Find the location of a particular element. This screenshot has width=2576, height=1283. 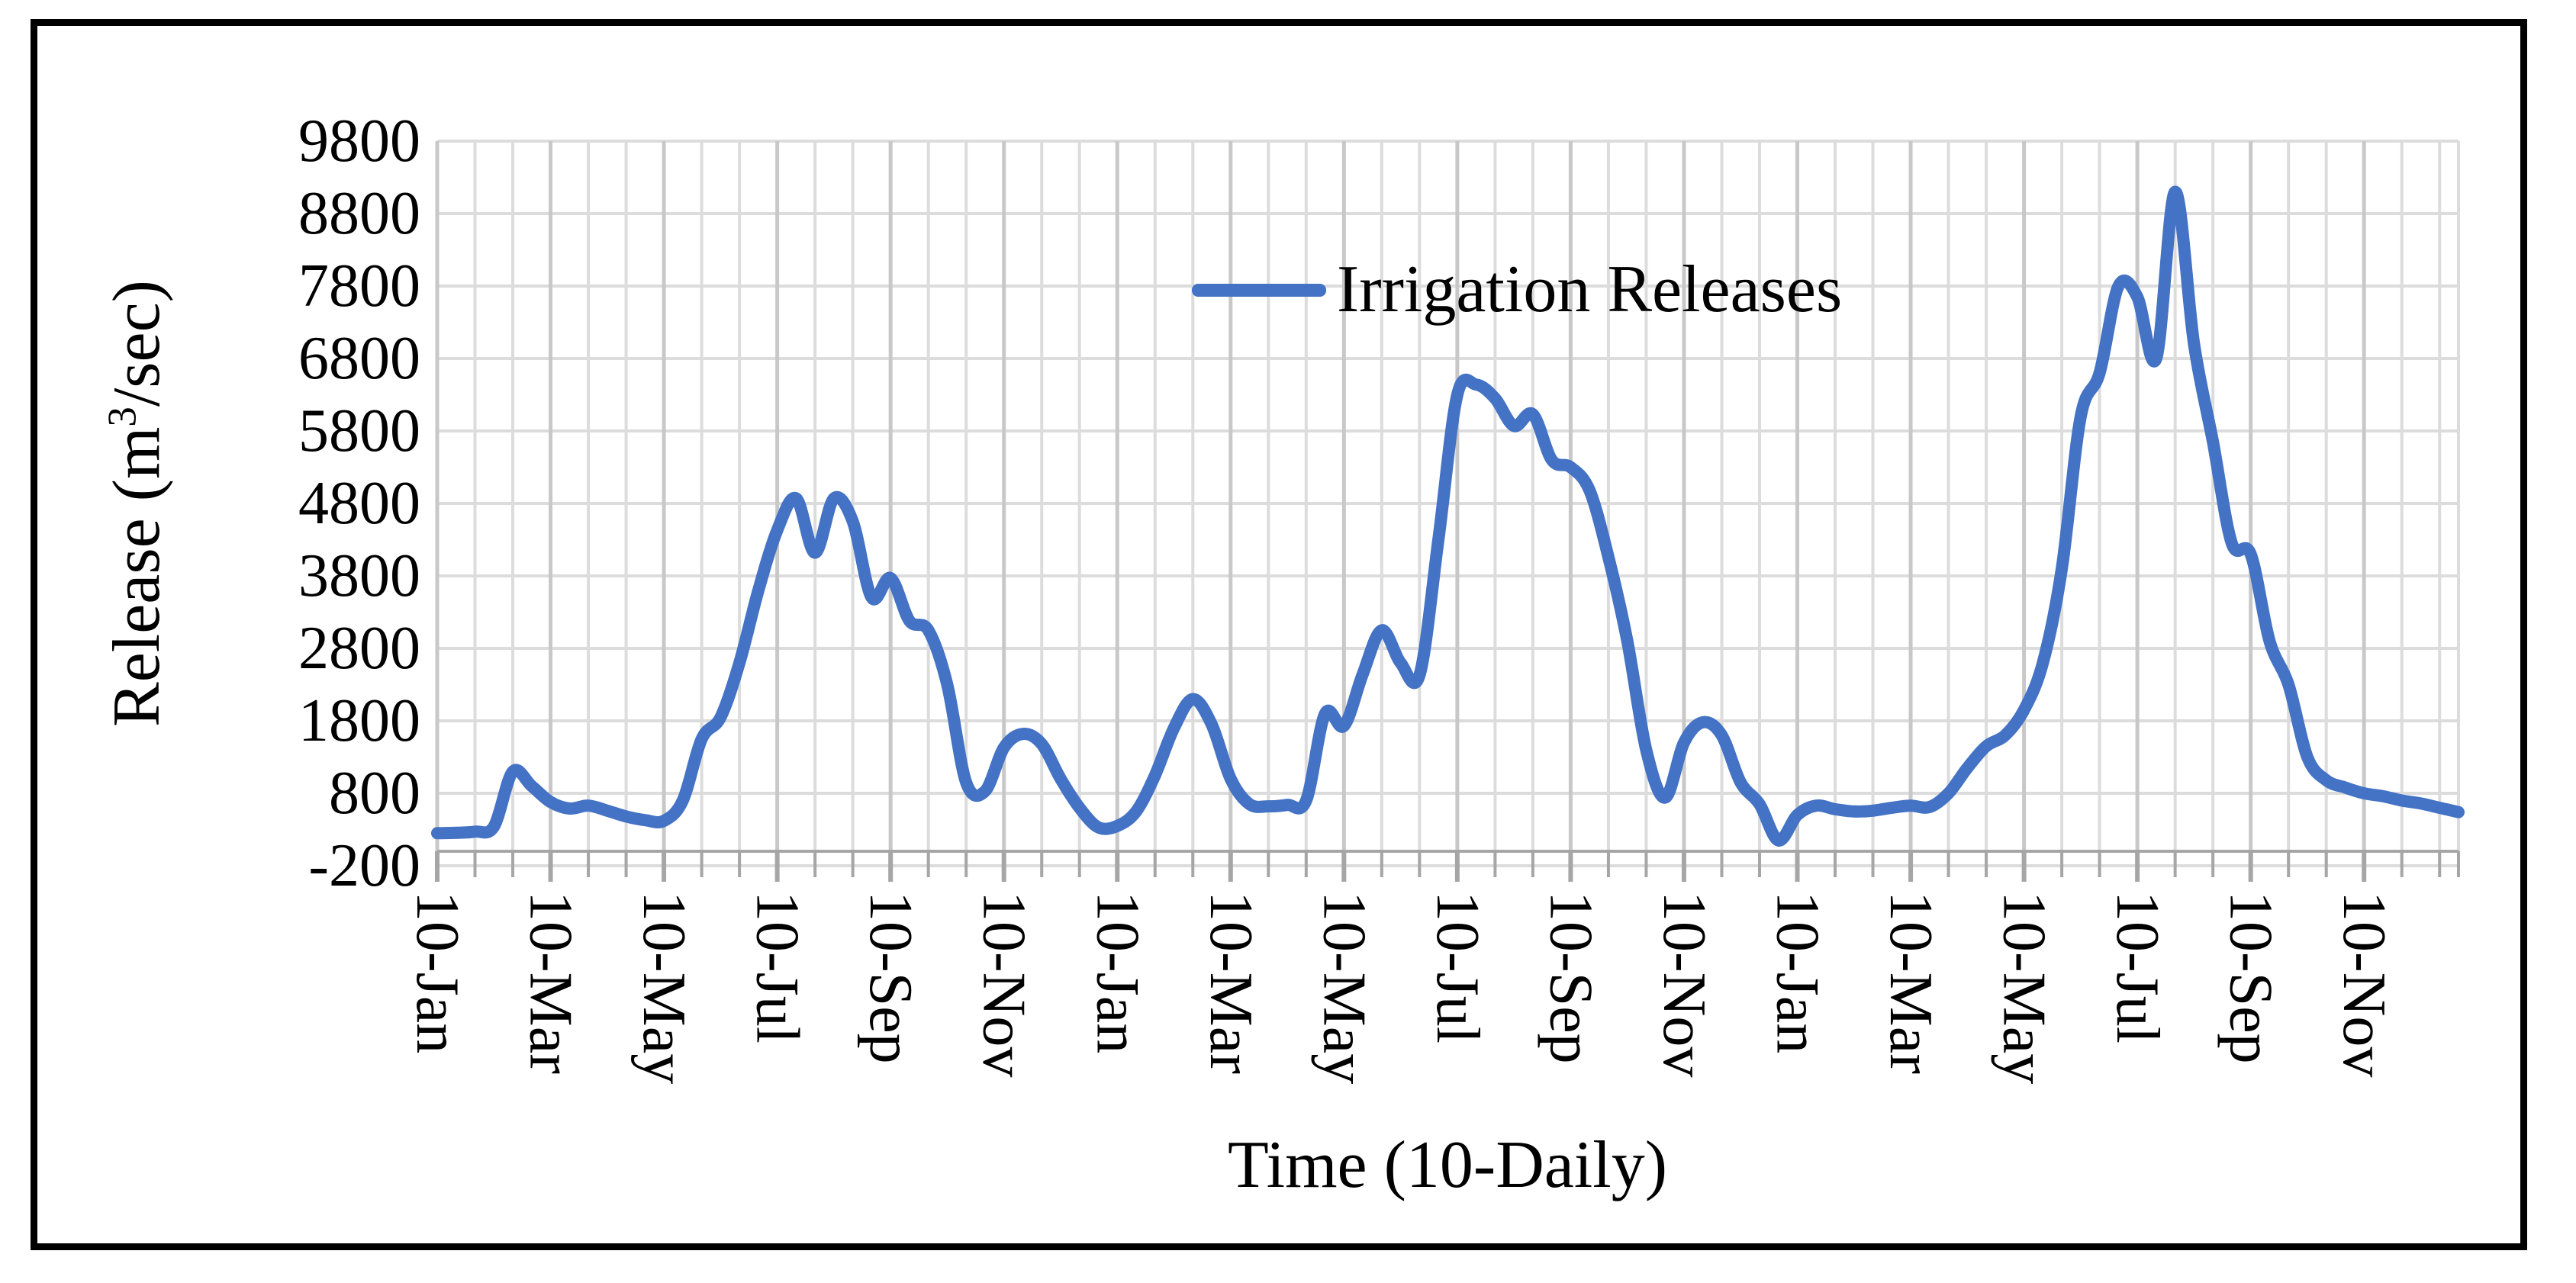

y-tick-label: 4800 is located at coordinates (359, 503).